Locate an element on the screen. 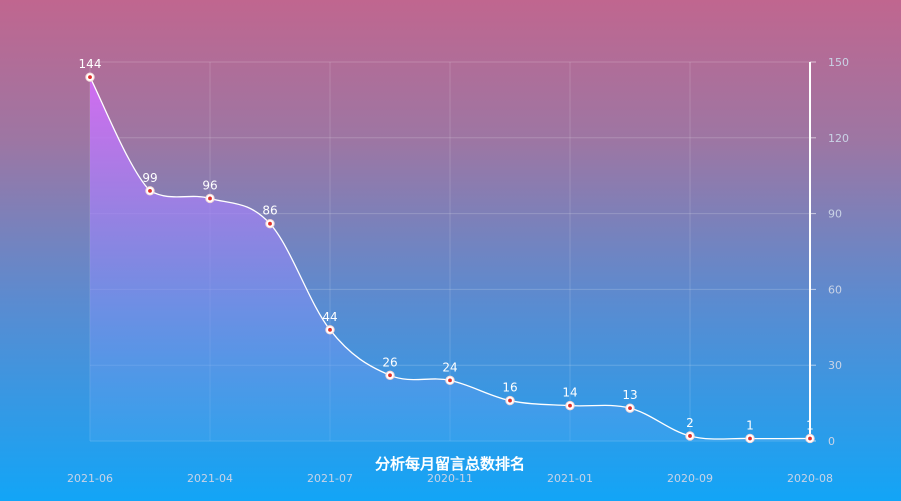 The width and height of the screenshot is (901, 501). data-label: 26 is located at coordinates (389, 362).